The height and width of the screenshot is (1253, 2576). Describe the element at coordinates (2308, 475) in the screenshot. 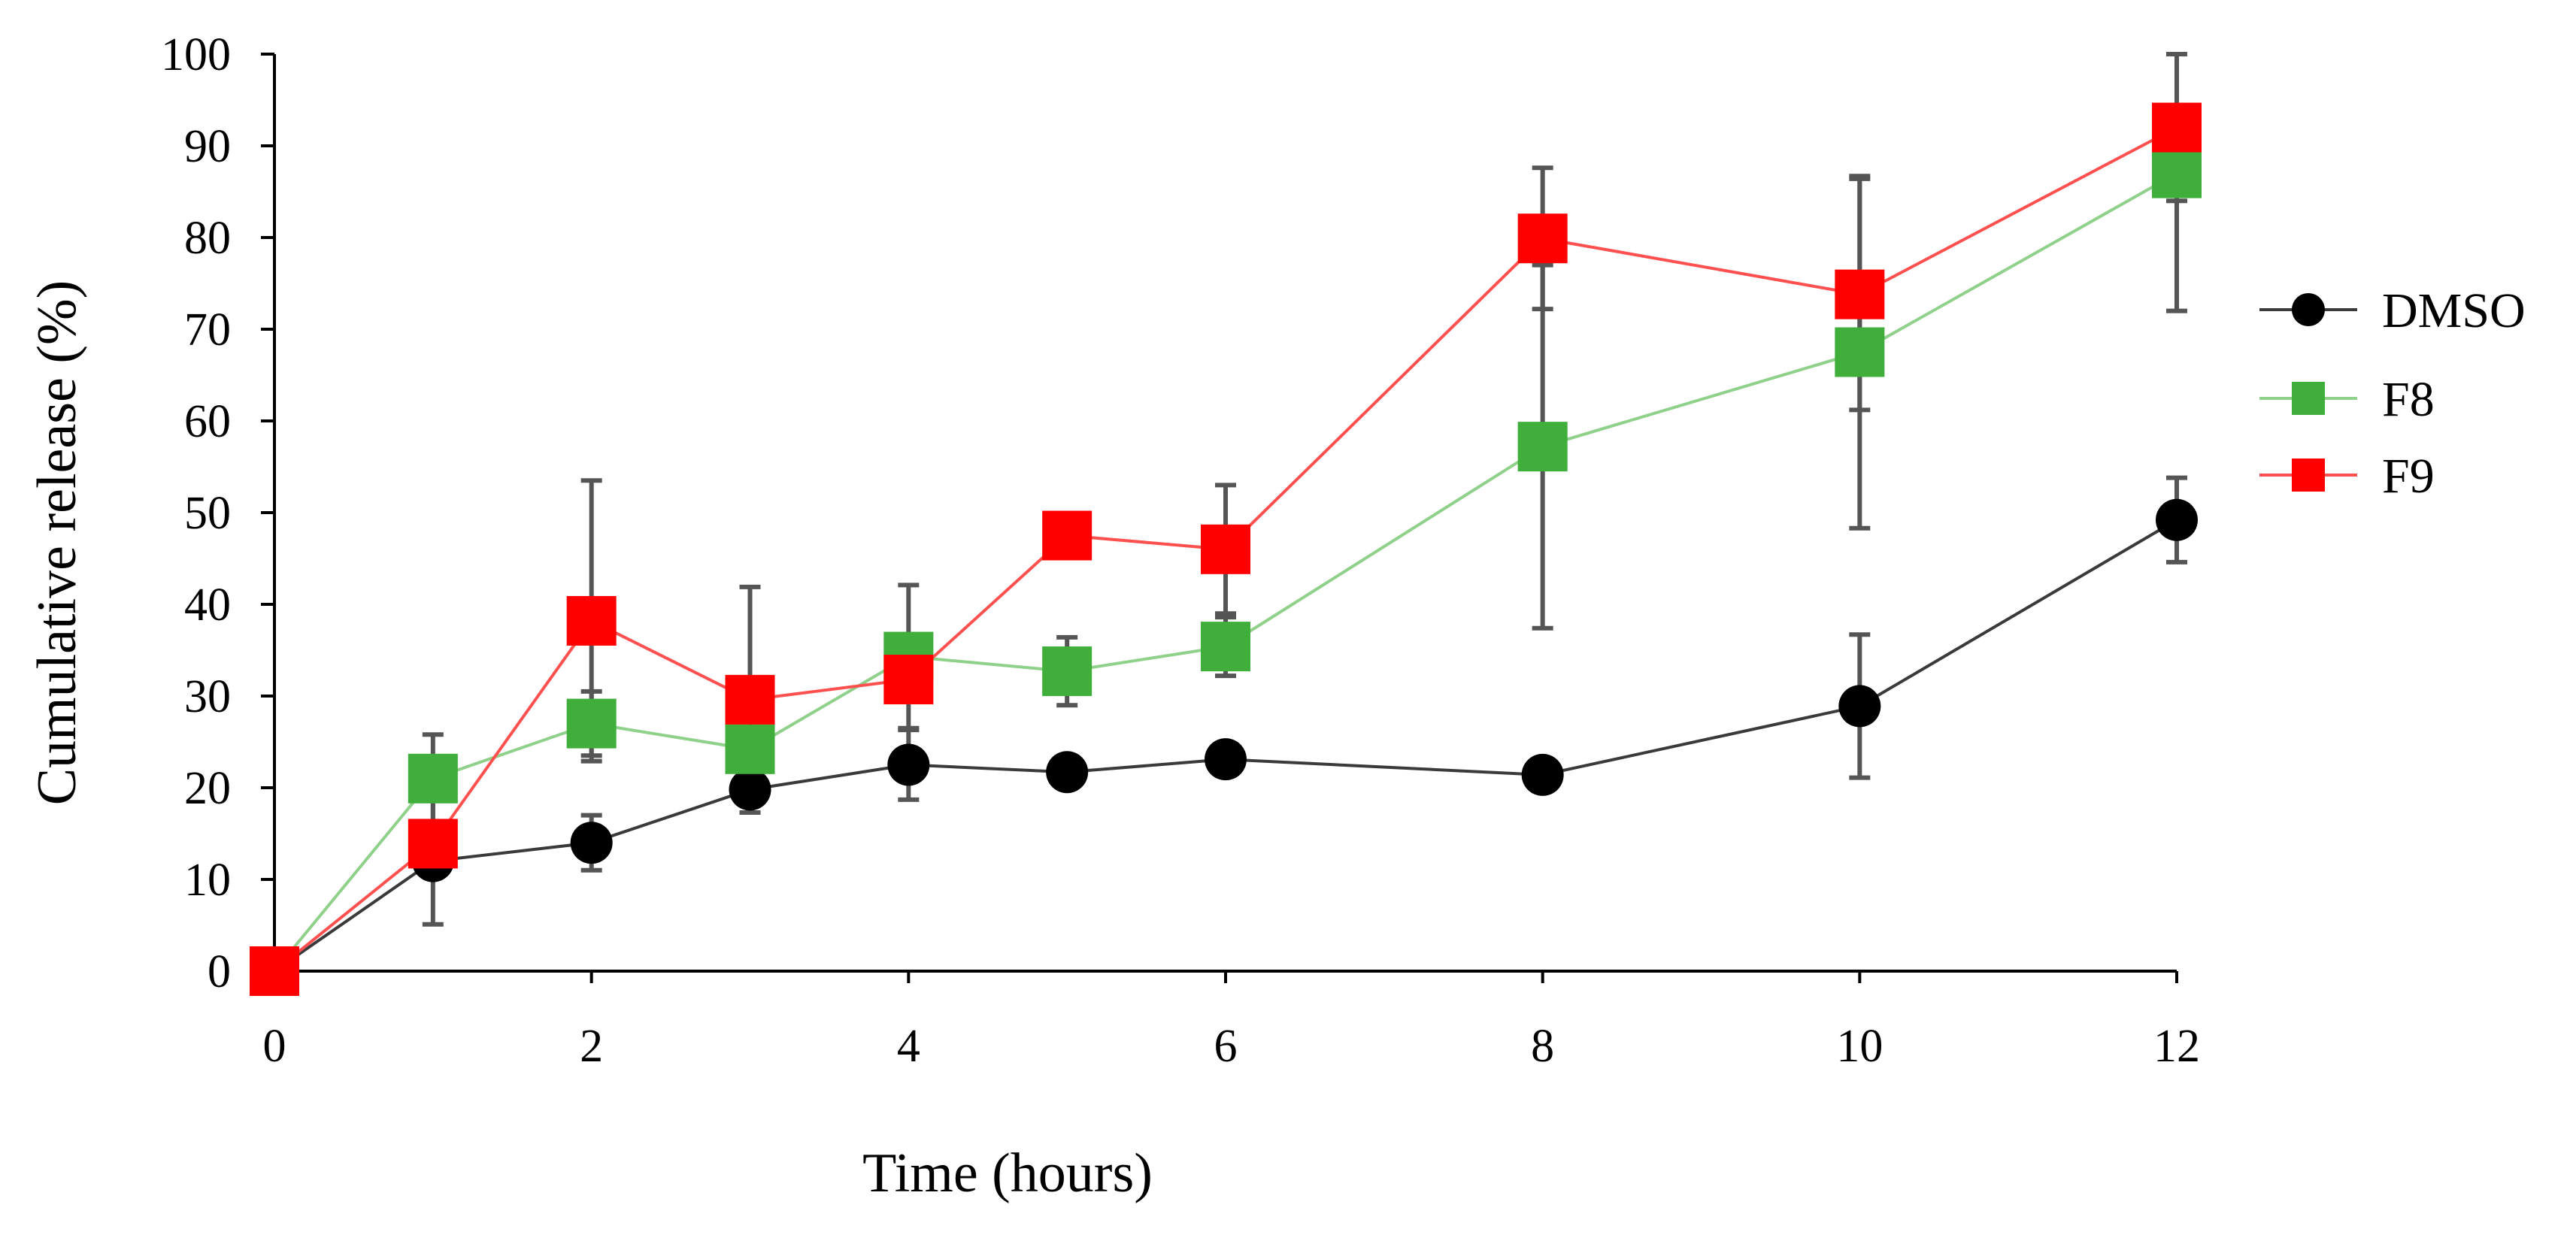

I see `legend-f9-marker` at that location.